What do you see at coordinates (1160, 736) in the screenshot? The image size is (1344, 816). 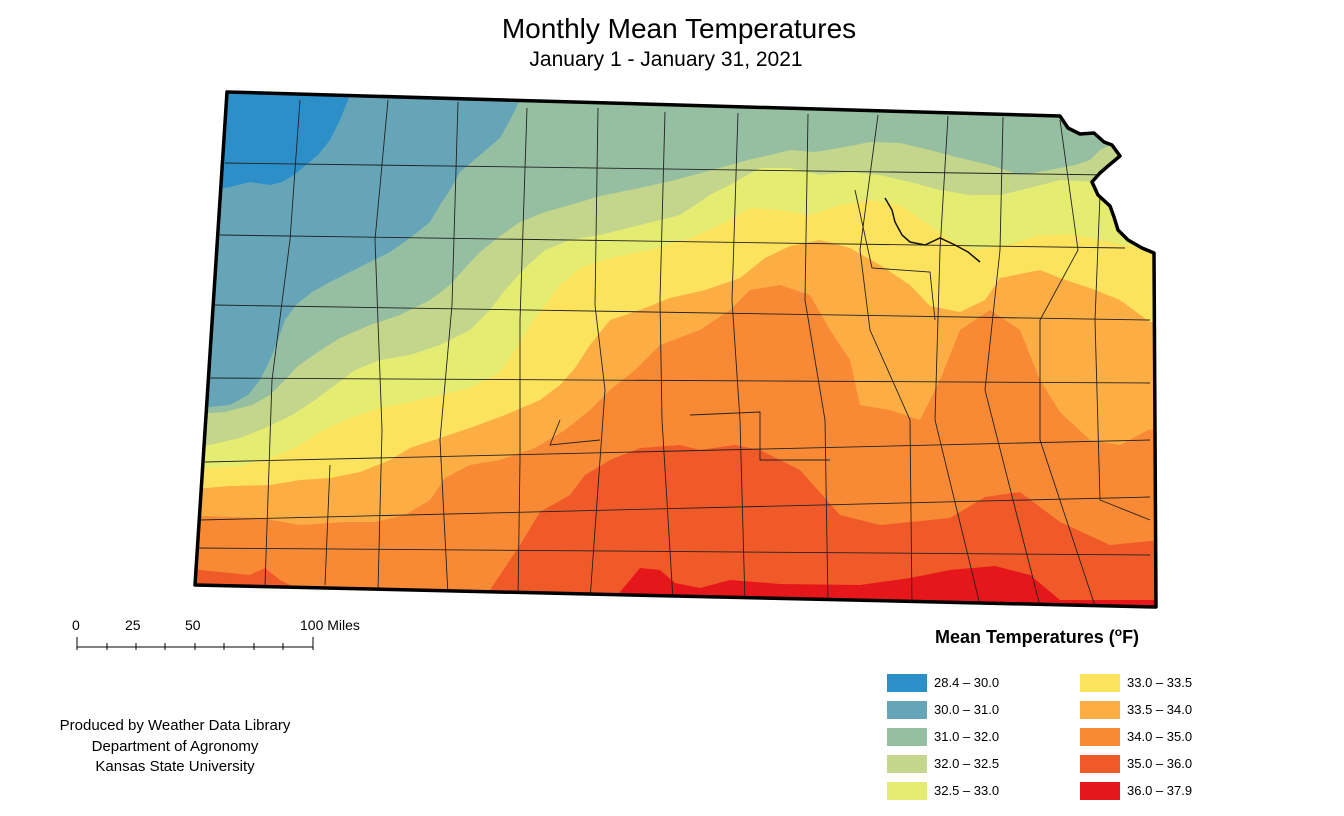 I see `legend-label-8: 34.0 – 35.0` at bounding box center [1160, 736].